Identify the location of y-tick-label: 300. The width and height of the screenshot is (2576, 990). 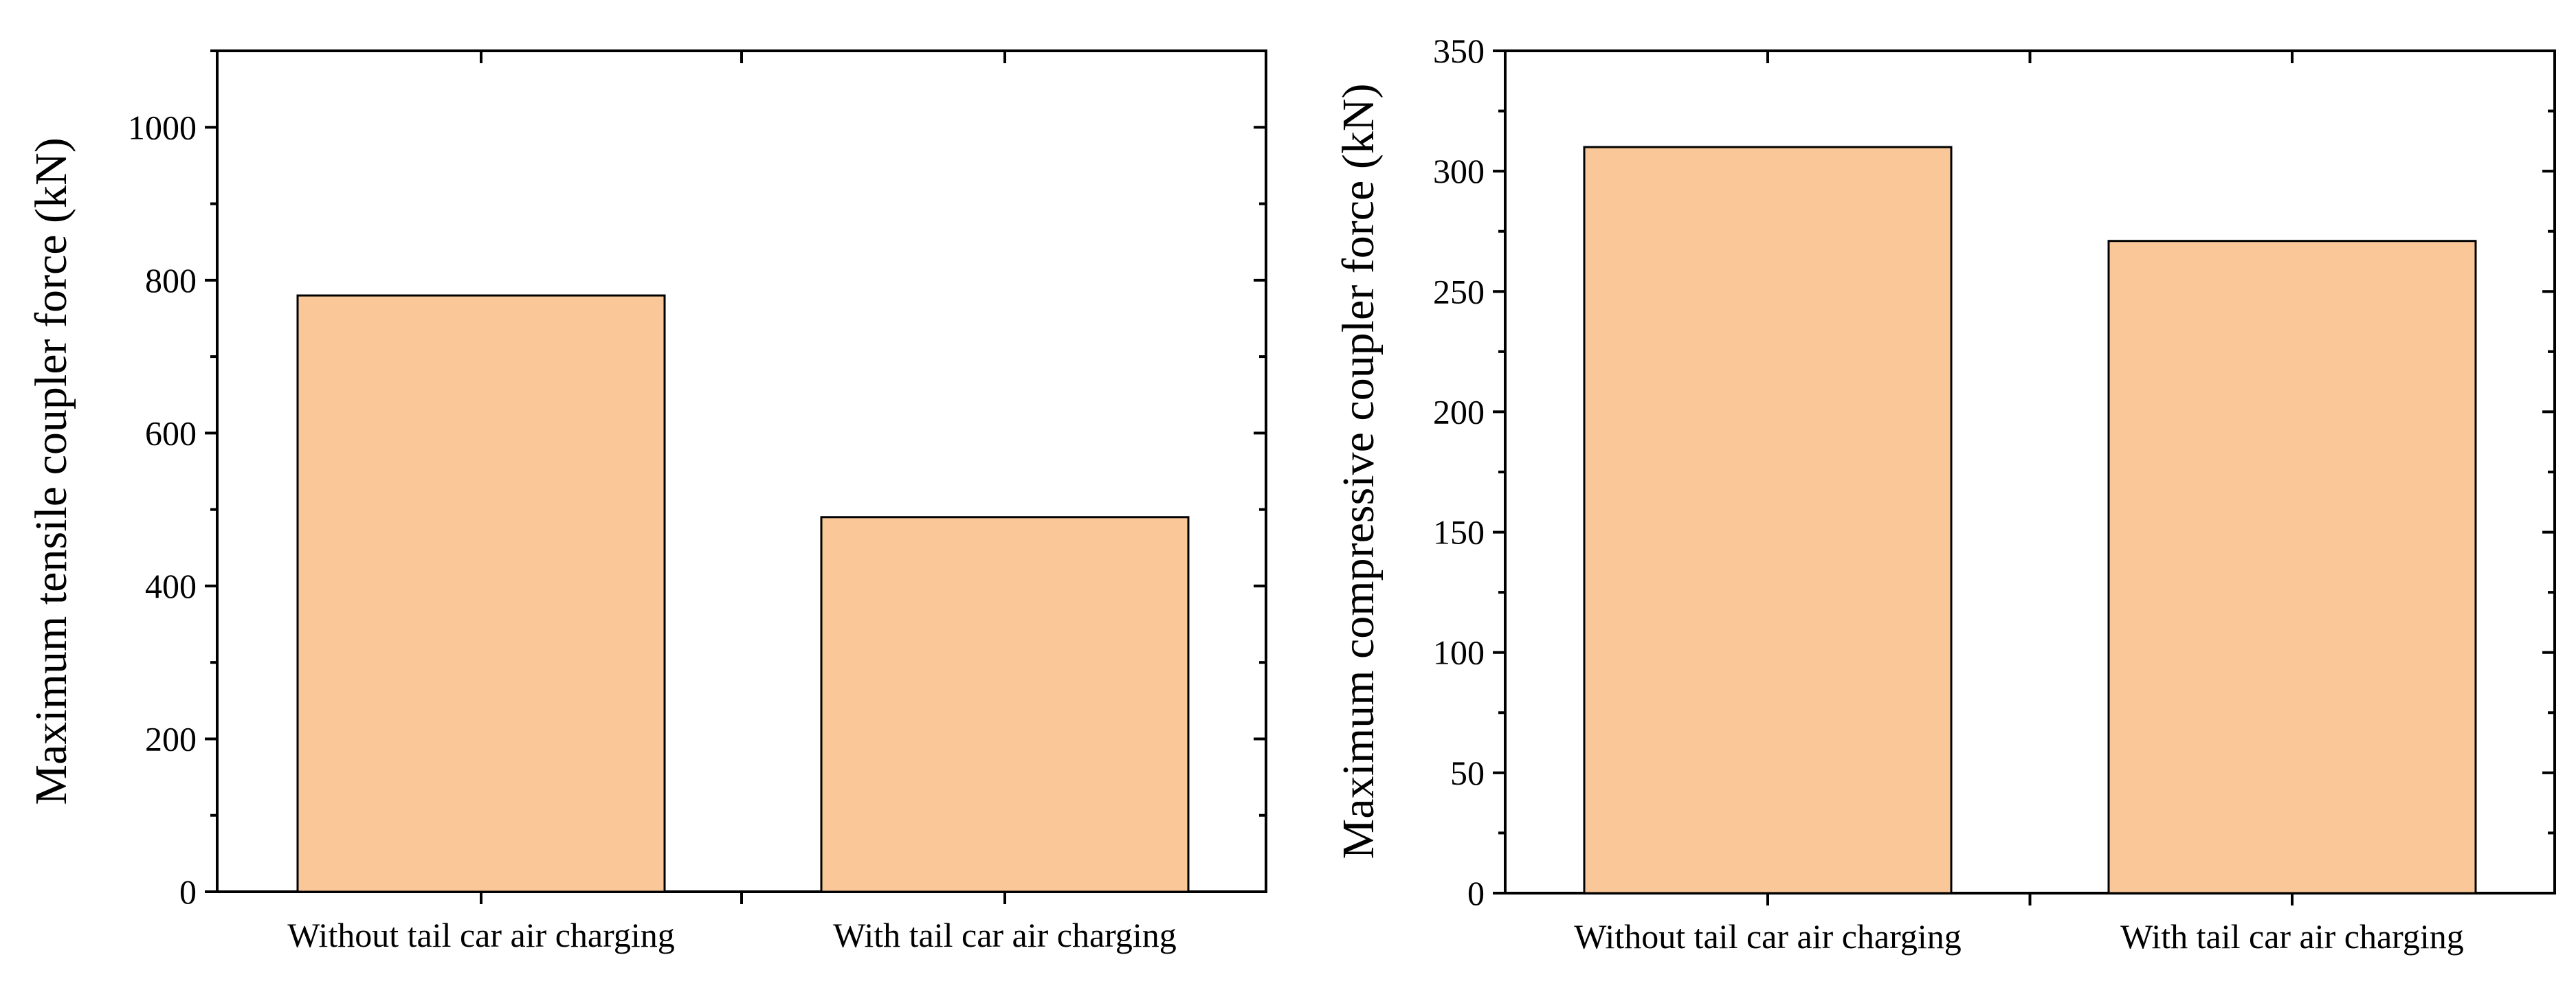
(1459, 171).